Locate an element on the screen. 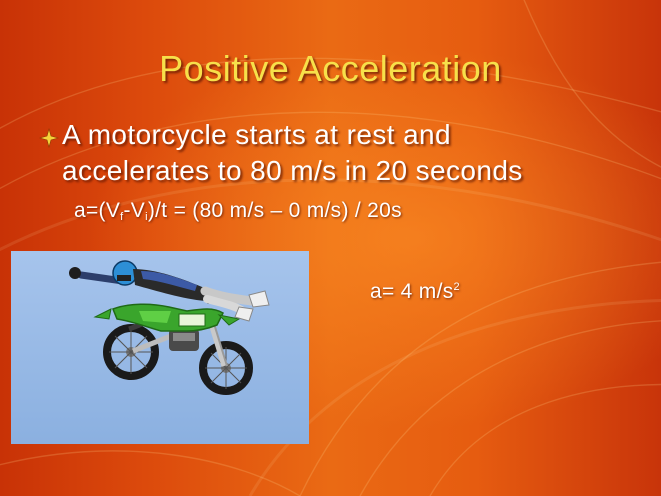 The image size is (661, 496). bullet-line-1: A motorcycle starts at rest and is located at coordinates (256, 134).